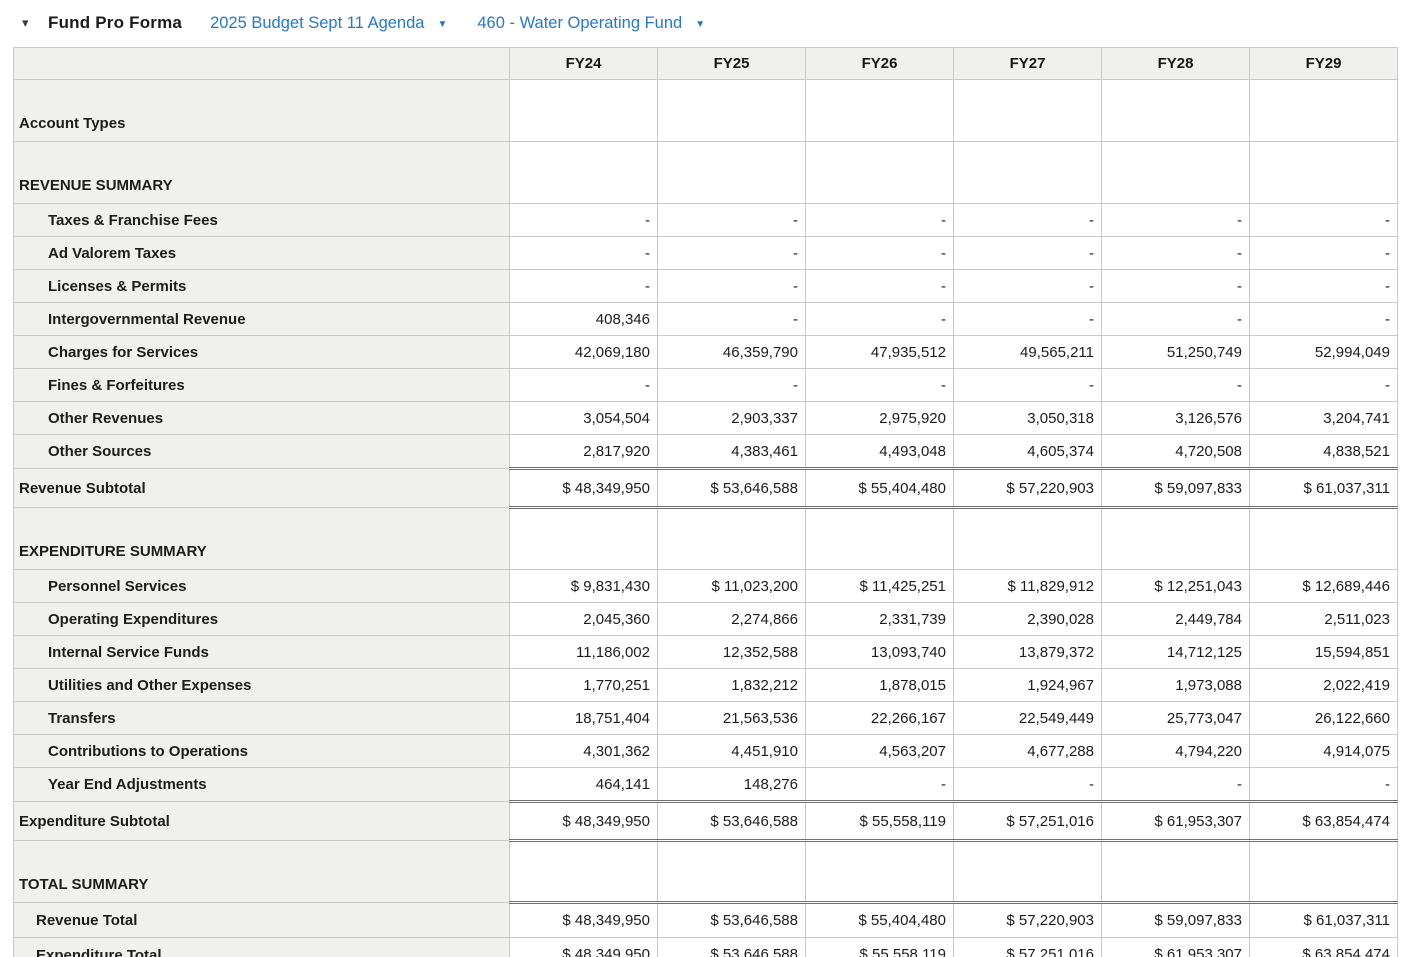  Describe the element at coordinates (583, 418) in the screenshot. I see `cell-FY24: 3,054,504` at that location.